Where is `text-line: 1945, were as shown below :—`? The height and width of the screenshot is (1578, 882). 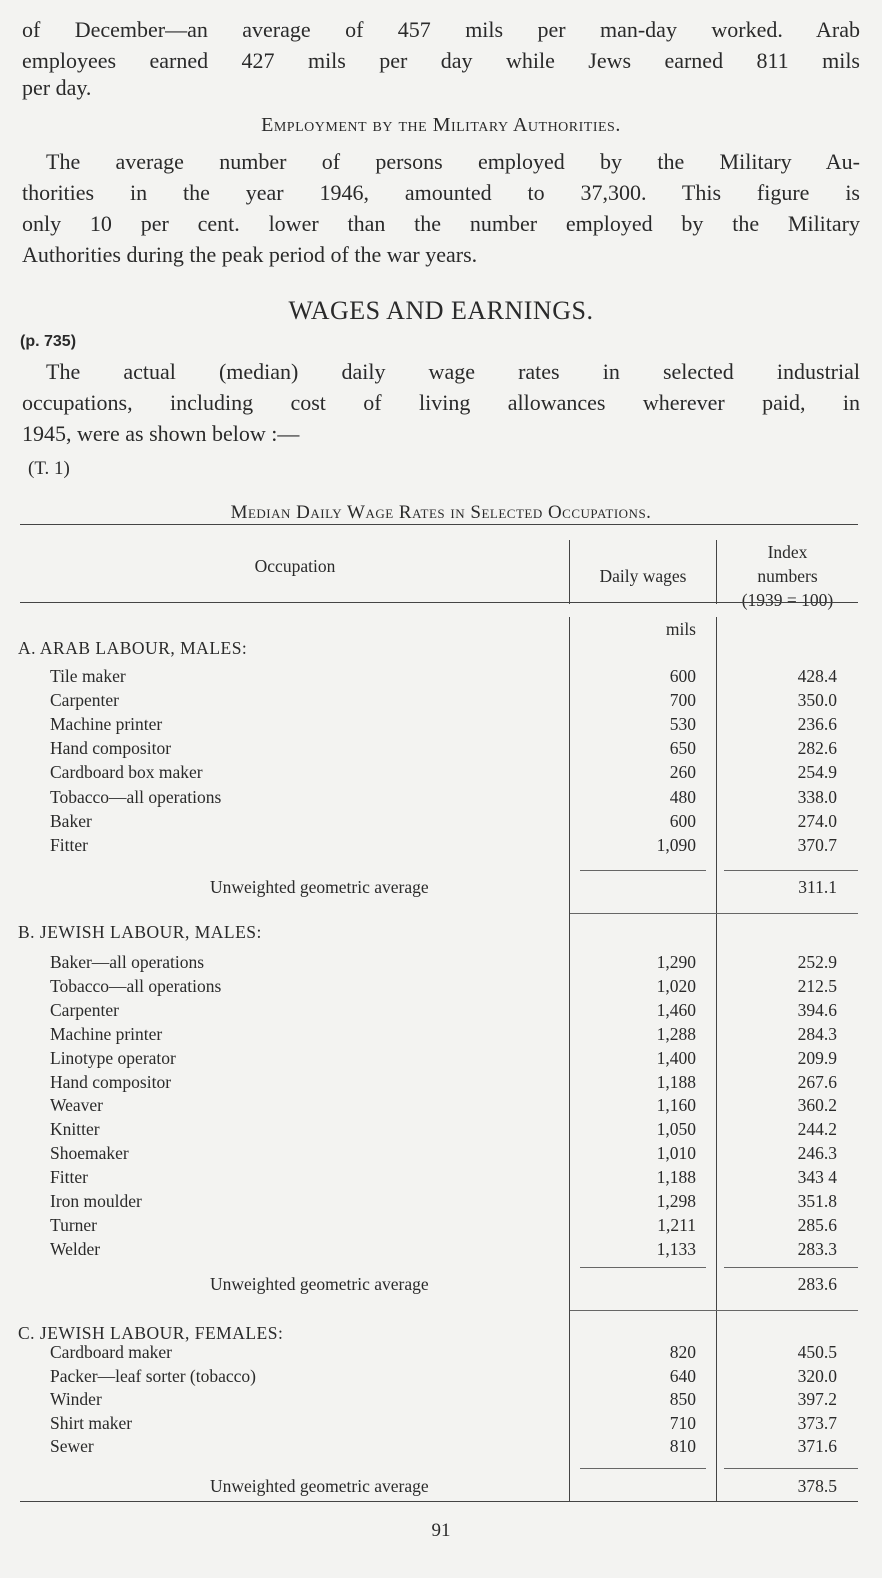 text-line: 1945, were as shown below :— is located at coordinates (161, 433).